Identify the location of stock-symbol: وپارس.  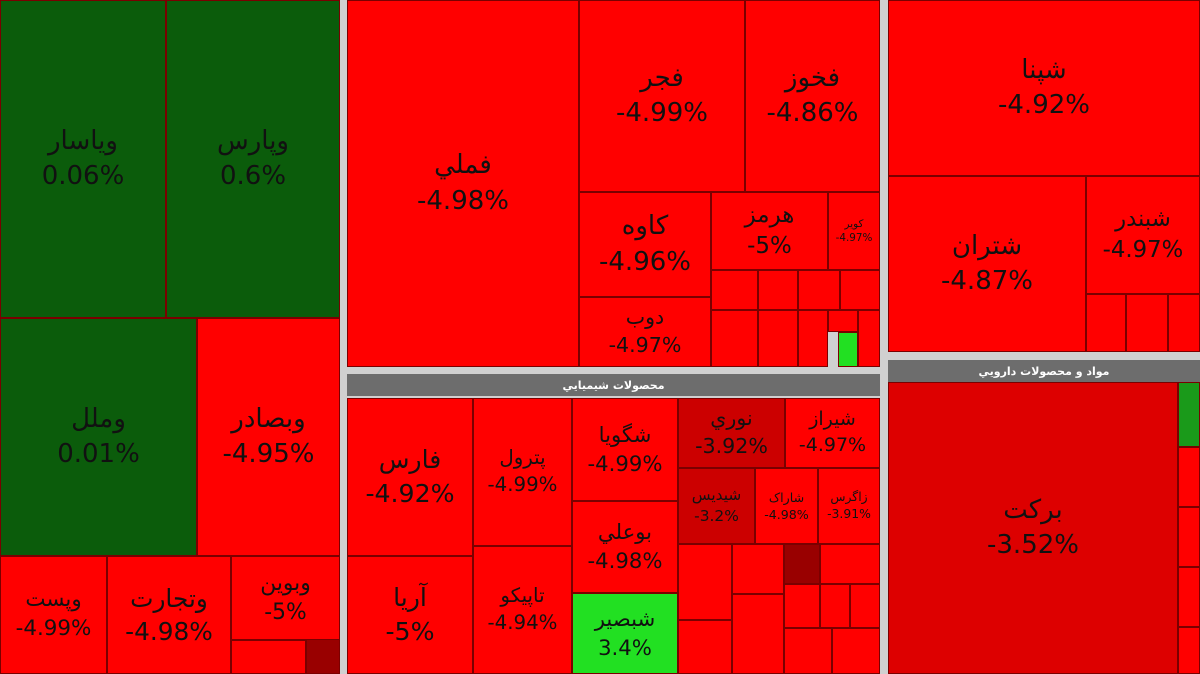
(252, 140).